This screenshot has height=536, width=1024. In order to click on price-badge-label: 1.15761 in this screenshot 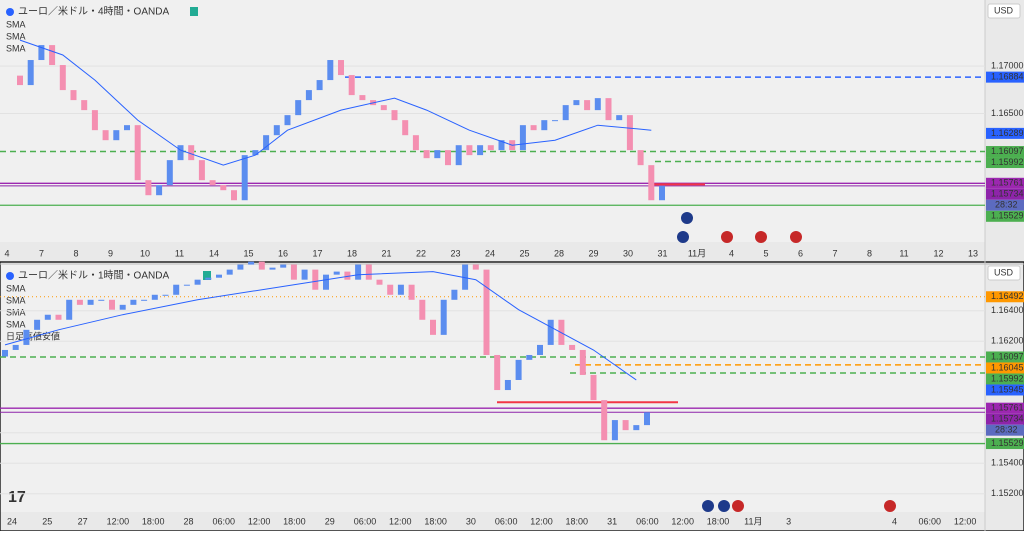, I will do `click(1007, 183)`.